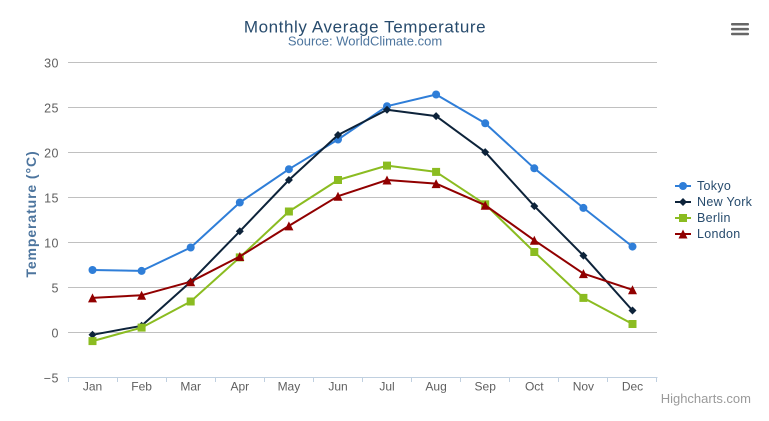 The image size is (769, 421). Describe the element at coordinates (51, 154) in the screenshot. I see `svg-text: 20` at that location.